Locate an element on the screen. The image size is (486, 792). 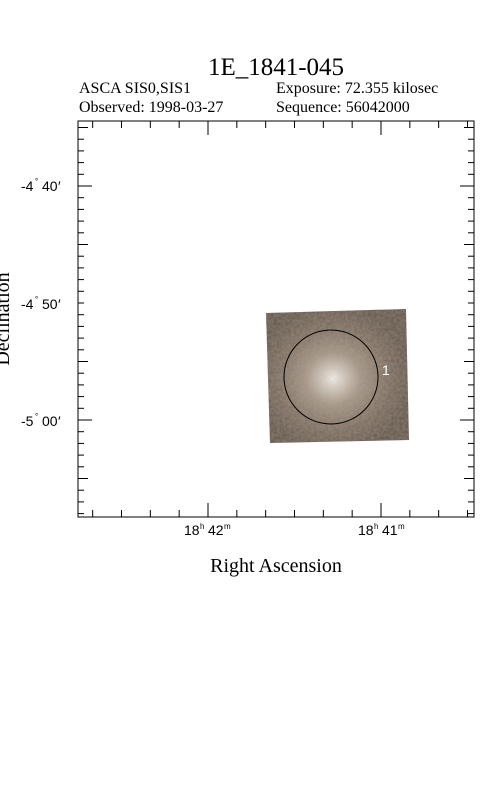
ra-tick-label-42: 18 h 42 m is located at coordinates (207, 530).